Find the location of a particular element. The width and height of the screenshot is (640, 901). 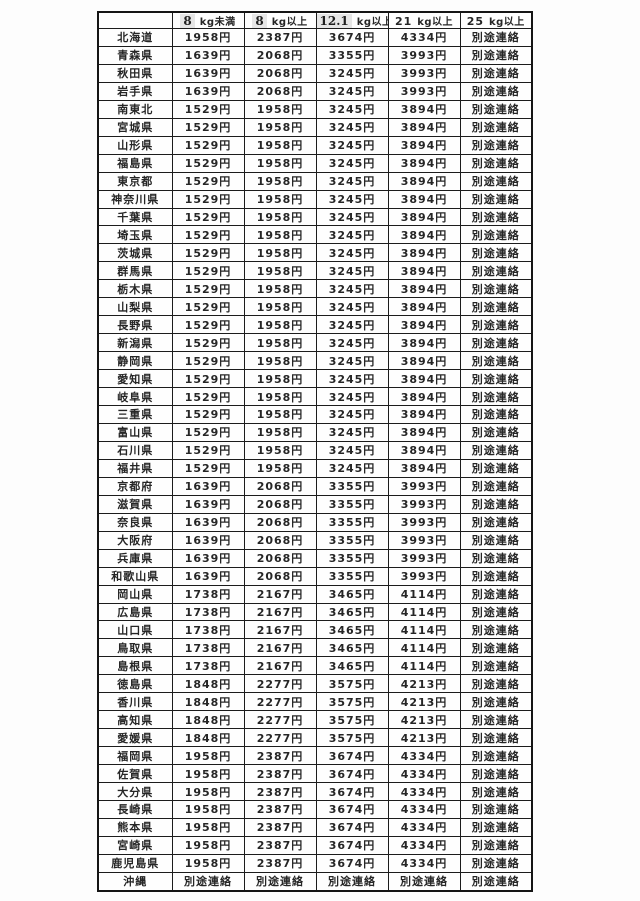

table-row: 三重県 1529円 1958円 3245円 3894円 別途連絡 is located at coordinates (315, 414).